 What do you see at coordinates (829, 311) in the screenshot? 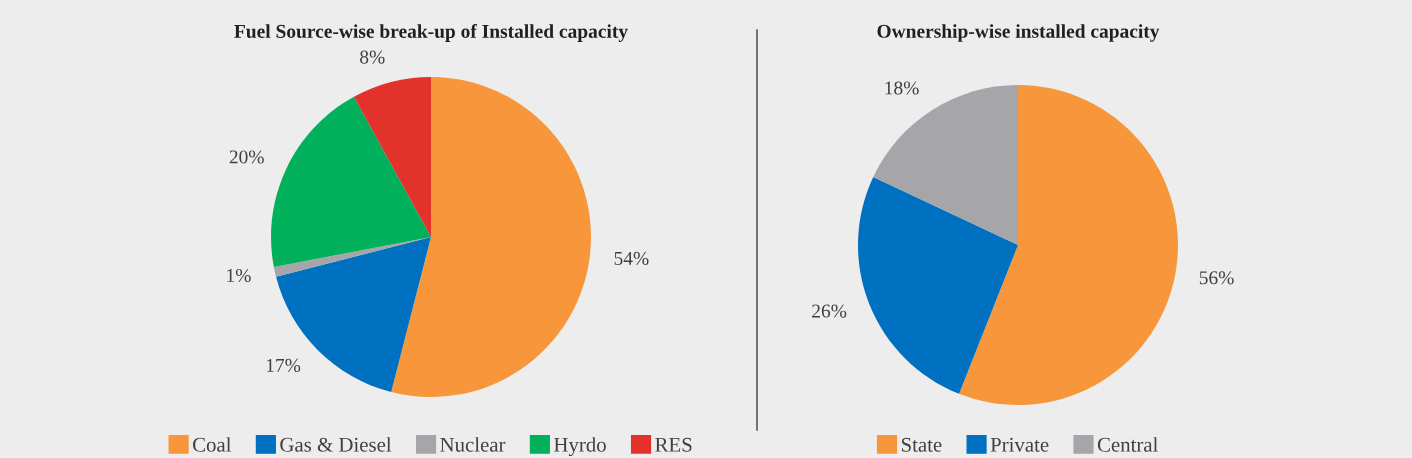
I see `data-label: 26%` at bounding box center [829, 311].